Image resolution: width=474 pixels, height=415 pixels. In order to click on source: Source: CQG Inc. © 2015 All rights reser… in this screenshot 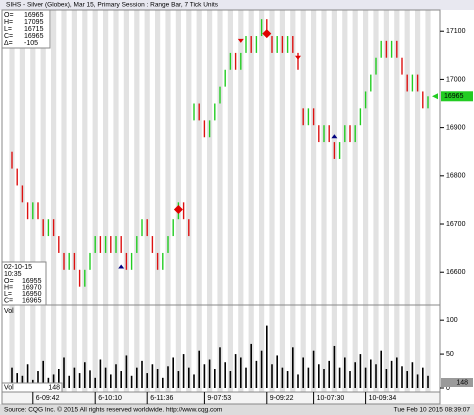, I will do `click(113, 410)`.